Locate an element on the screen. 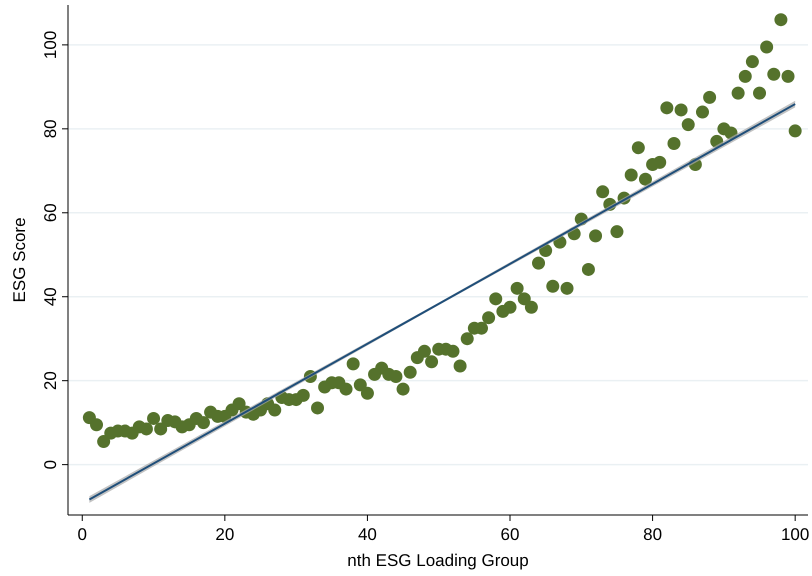  x-tick-label: 20 is located at coordinates (224, 534).